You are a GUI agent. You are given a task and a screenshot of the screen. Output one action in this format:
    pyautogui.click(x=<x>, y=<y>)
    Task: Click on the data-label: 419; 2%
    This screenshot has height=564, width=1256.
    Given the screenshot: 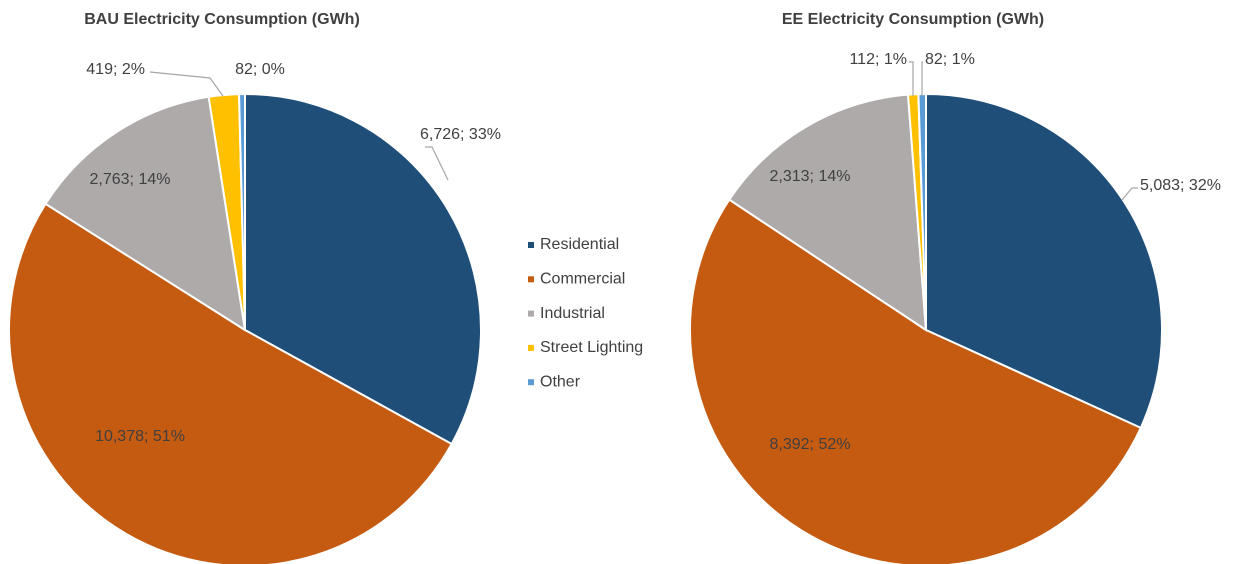 What is the action you would take?
    pyautogui.click(x=115, y=69)
    